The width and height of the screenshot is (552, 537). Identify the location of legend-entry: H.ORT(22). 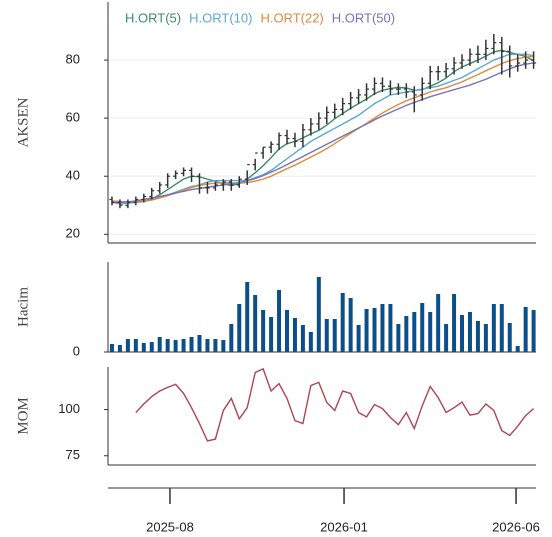
(291, 17).